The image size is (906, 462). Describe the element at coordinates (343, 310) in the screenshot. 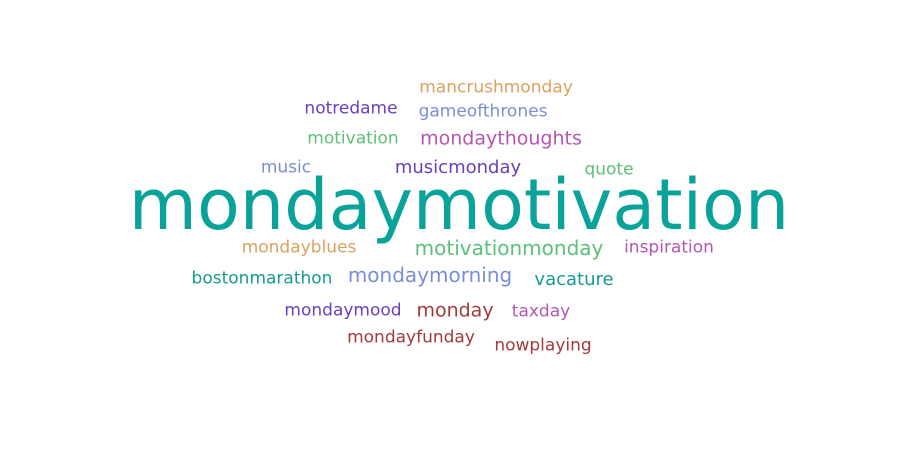

I see `word-mondaymood: mondaymood` at that location.